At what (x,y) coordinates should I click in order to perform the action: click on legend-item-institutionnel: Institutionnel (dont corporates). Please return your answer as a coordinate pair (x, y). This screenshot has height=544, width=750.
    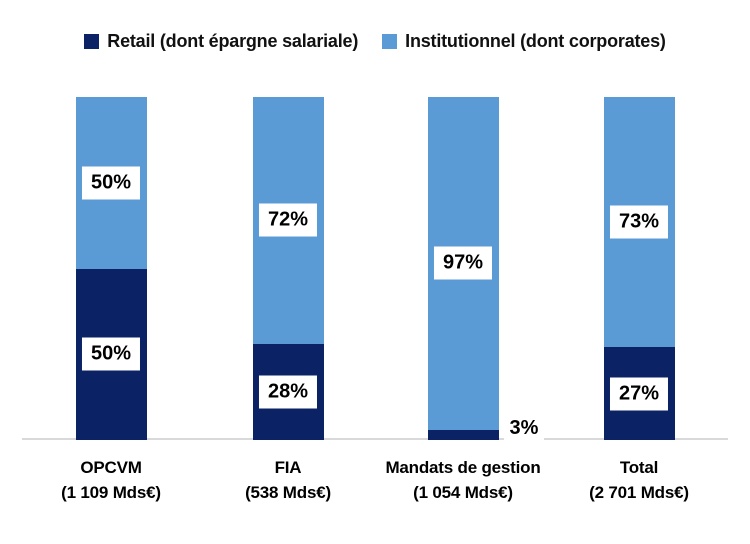
    Looking at the image, I should click on (524, 41).